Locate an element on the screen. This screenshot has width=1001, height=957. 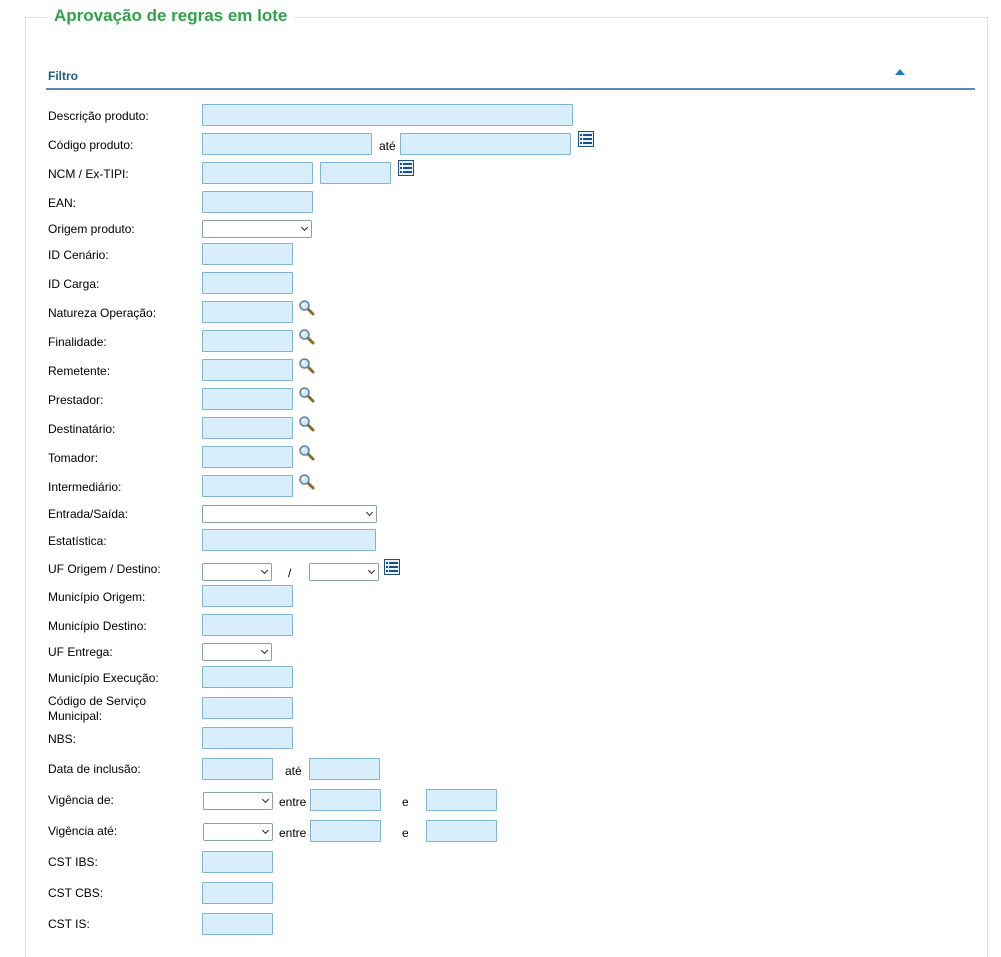
codigo-servico-municipal-input is located at coordinates (247, 708).